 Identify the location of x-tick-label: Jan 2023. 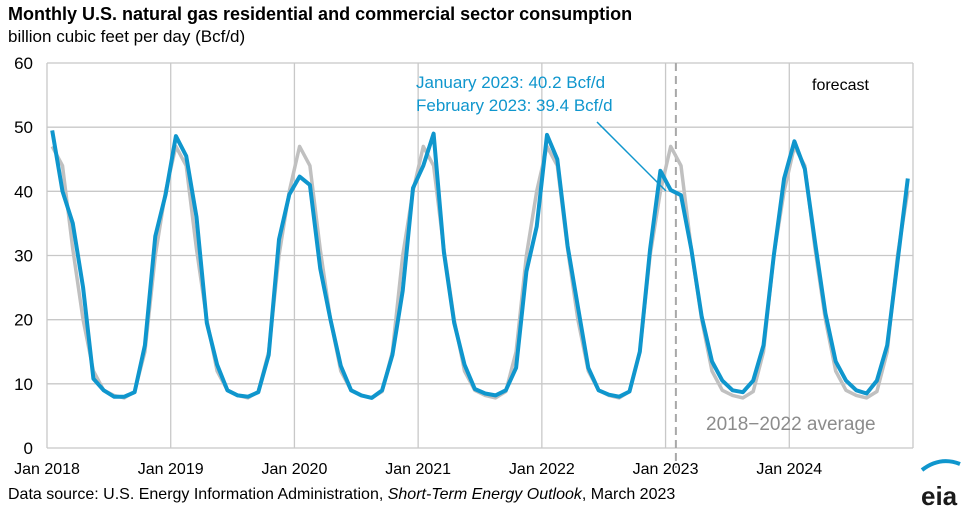
(666, 469).